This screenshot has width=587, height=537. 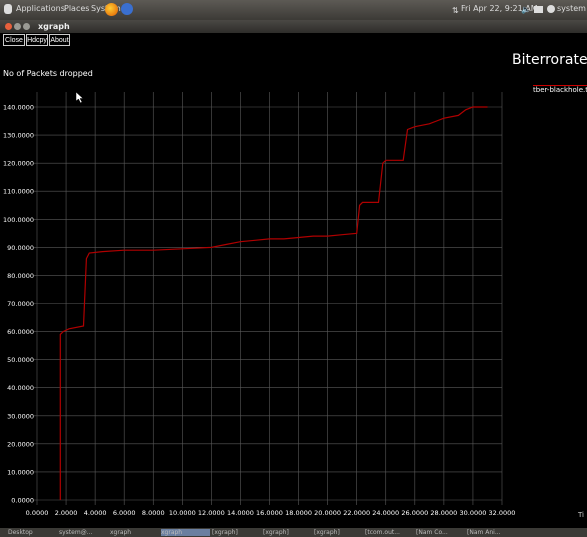 What do you see at coordinates (293, 26) in the screenshot?
I see `window-titlebar: xgraph` at bounding box center [293, 26].